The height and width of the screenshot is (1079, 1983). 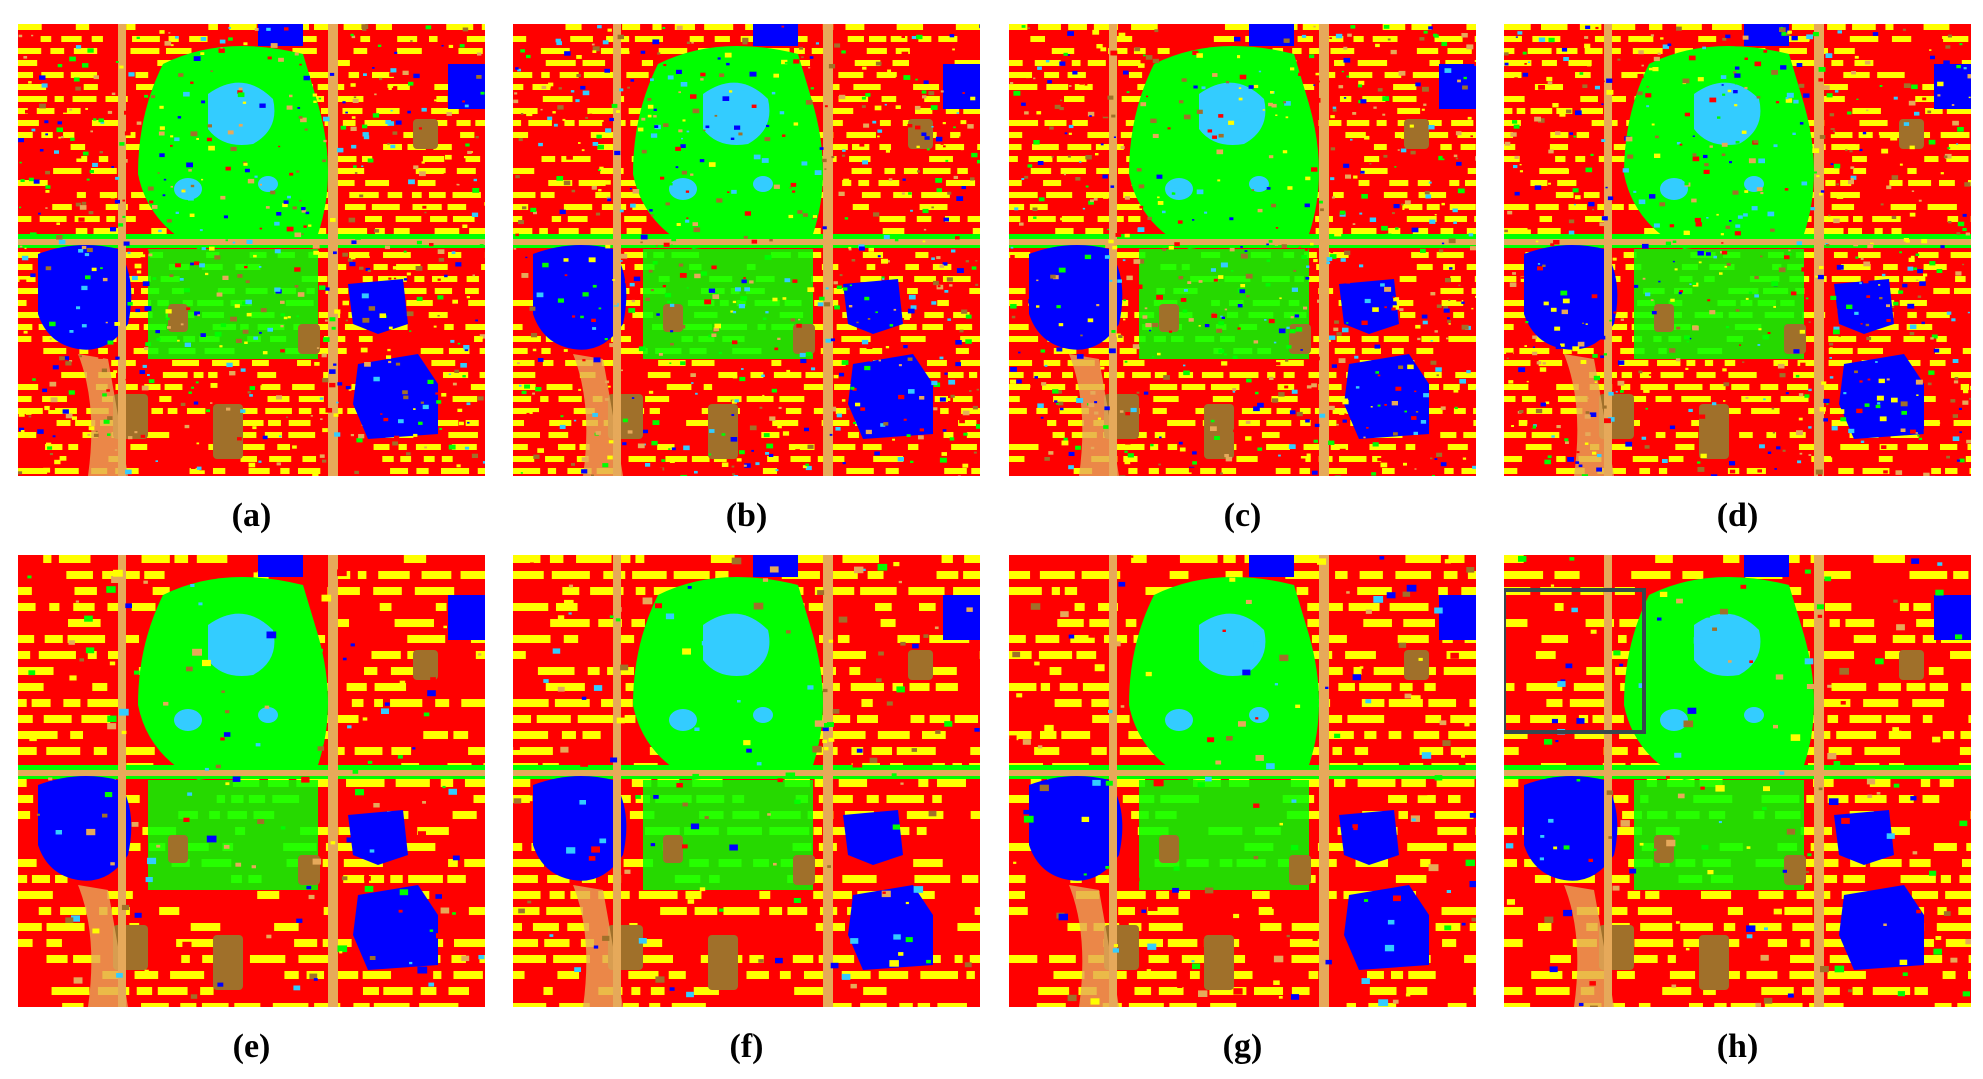 I want to click on industrial-area, so click(x=580, y=297).